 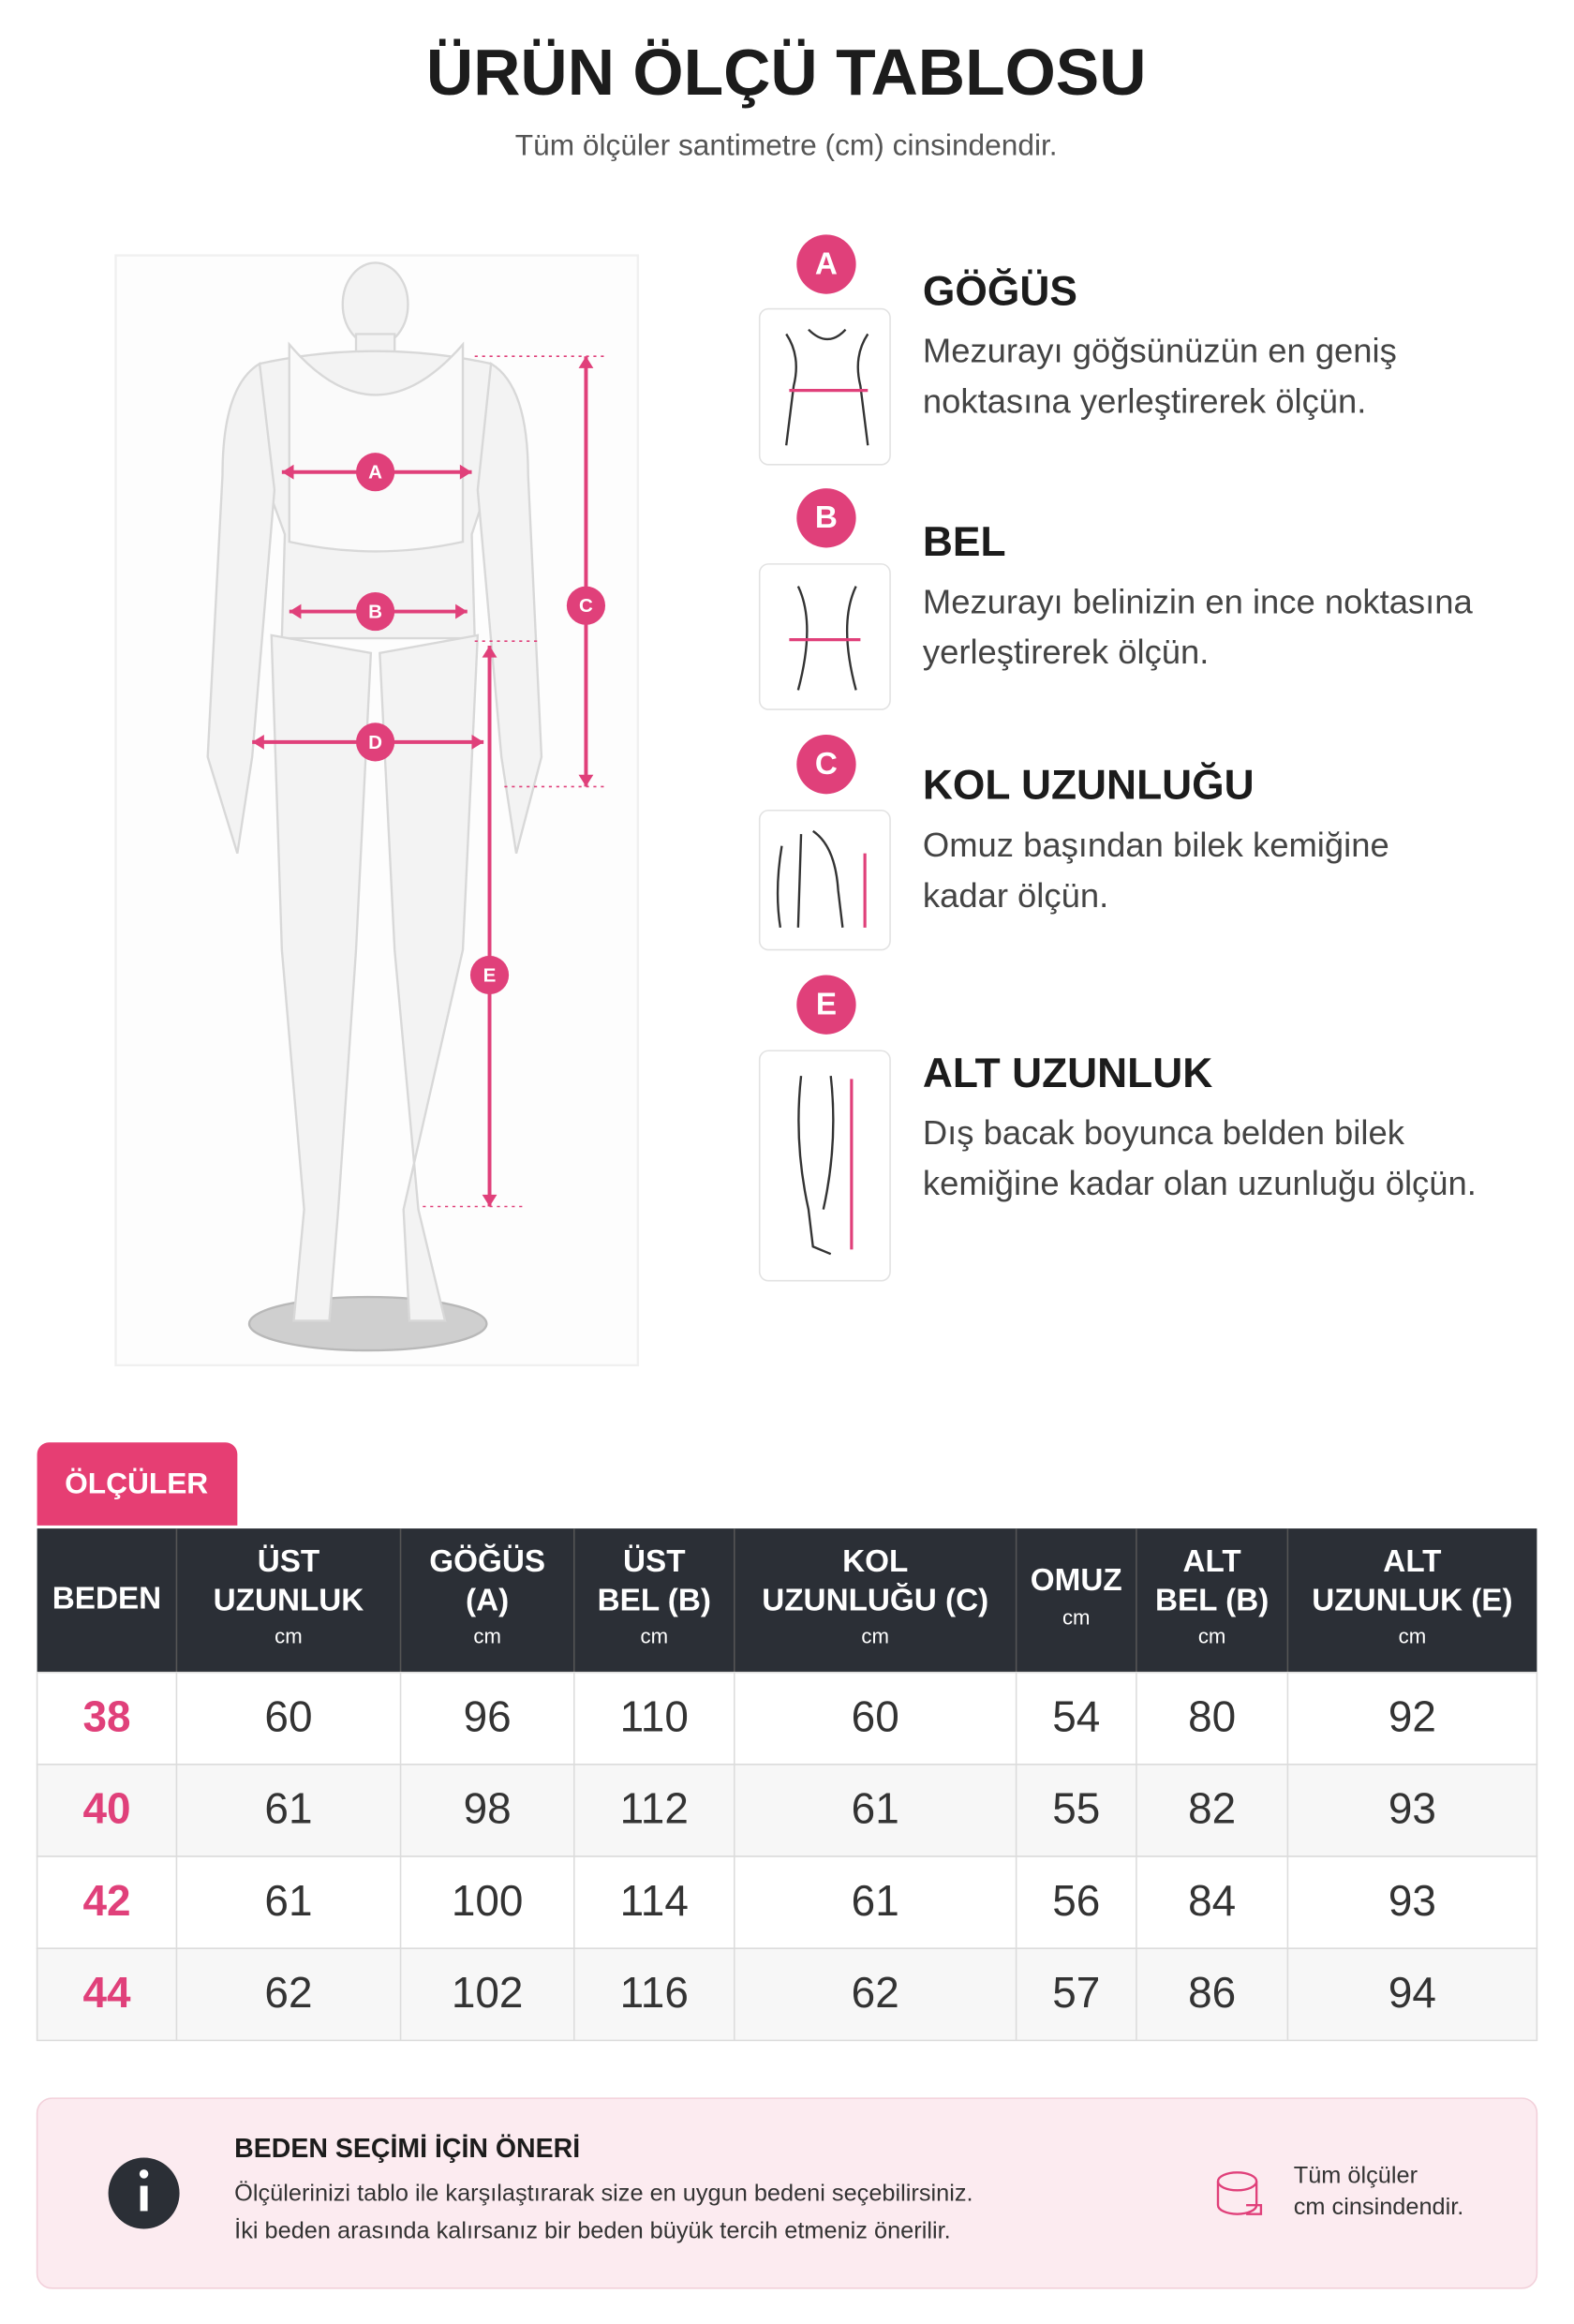 I want to click on value-cell: 56, so click(x=1076, y=1900).